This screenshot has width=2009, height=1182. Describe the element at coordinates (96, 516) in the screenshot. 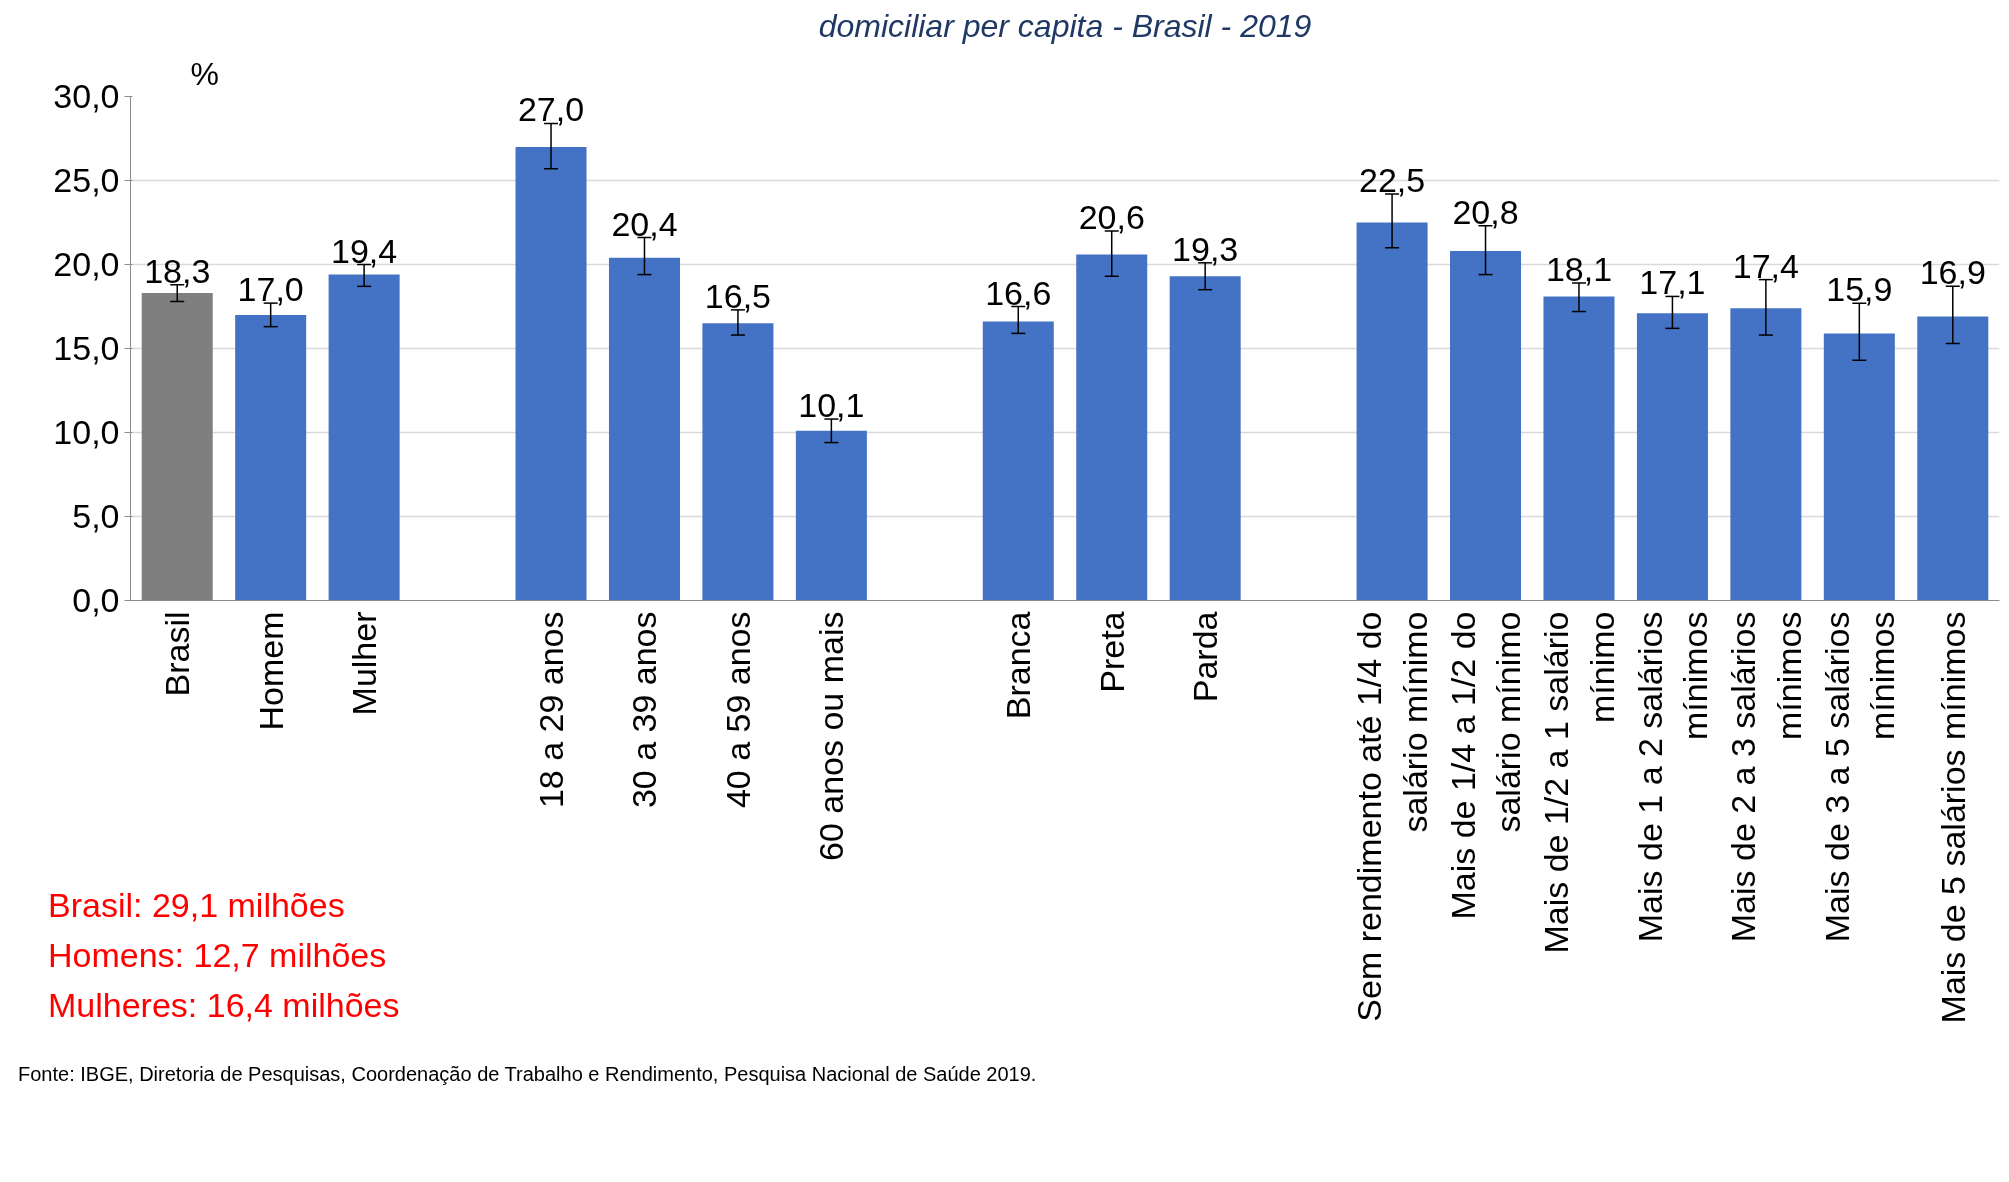

I see `y-tick-label: 5,0` at that location.